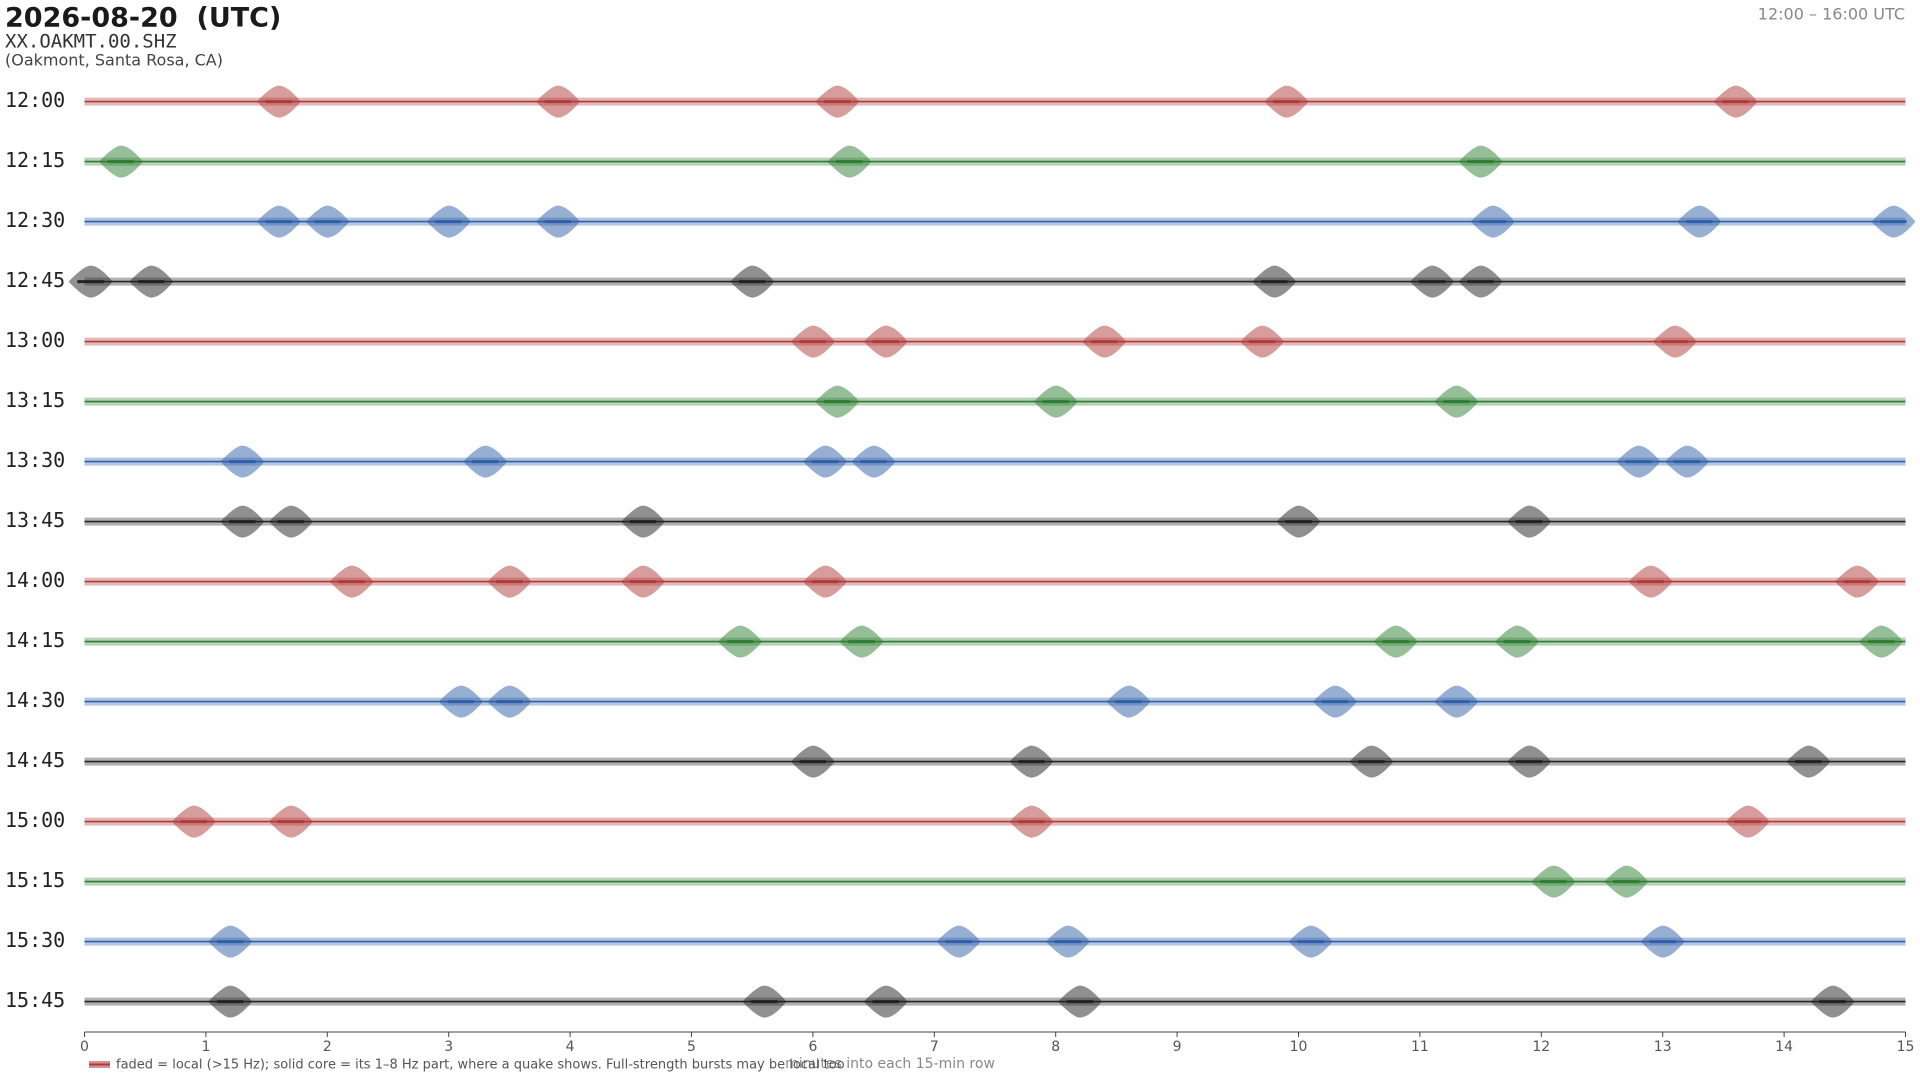 This screenshot has height=1080, width=1920. I want to click on row-label: 15:30, so click(35, 940).